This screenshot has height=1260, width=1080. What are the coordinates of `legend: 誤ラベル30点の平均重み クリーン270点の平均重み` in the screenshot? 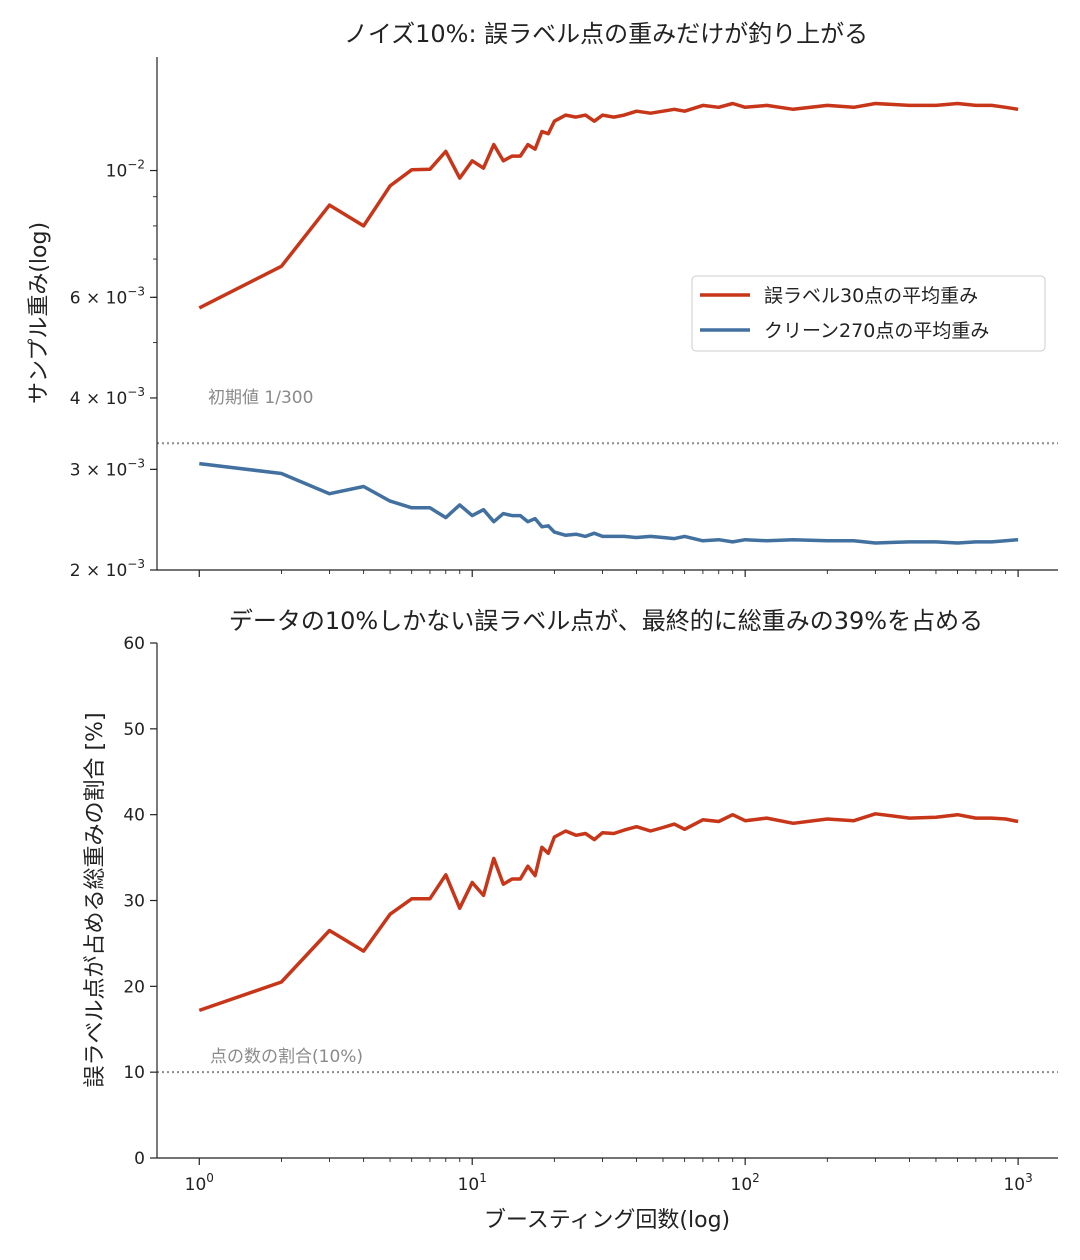 It's located at (868, 313).